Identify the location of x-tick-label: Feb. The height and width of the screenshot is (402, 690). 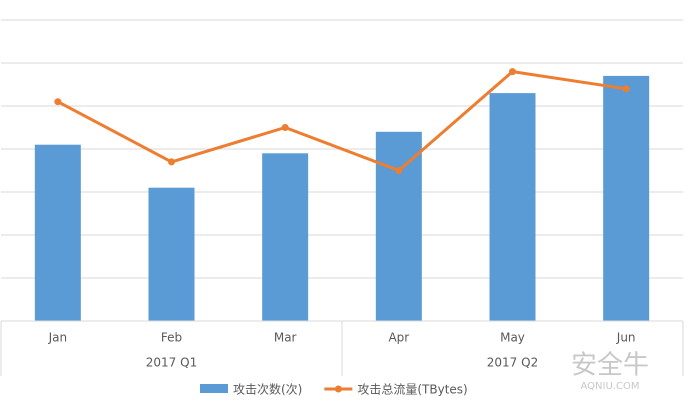
(171, 338).